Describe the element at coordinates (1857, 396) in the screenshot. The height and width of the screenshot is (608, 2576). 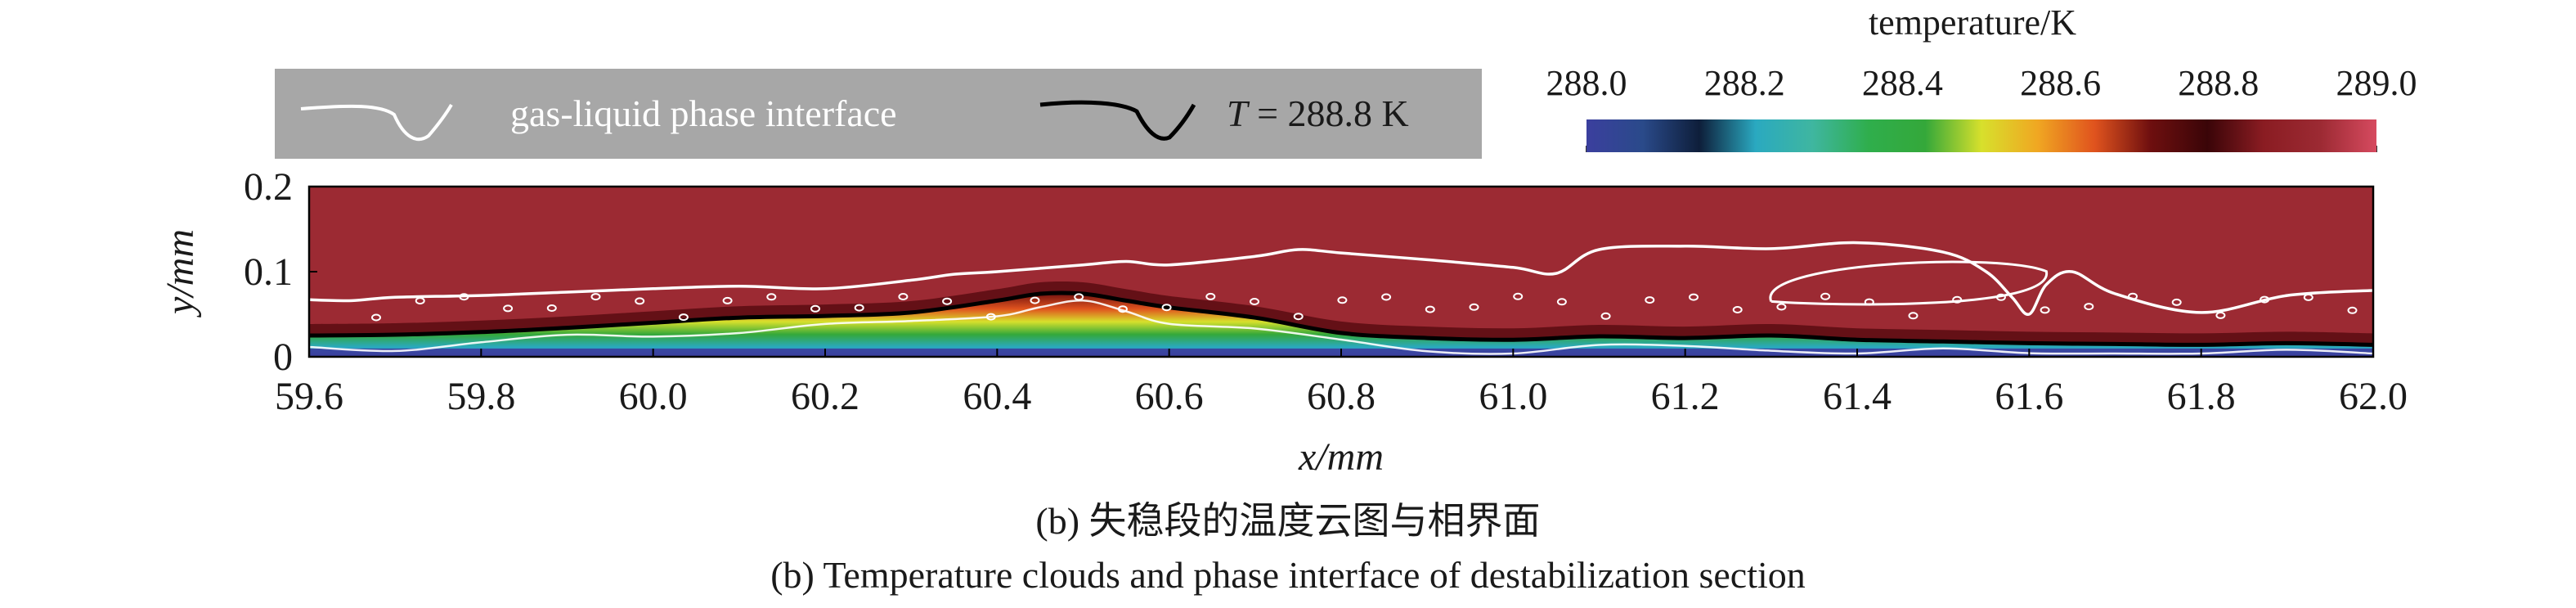
I see `x-tick-label: 61.4` at that location.